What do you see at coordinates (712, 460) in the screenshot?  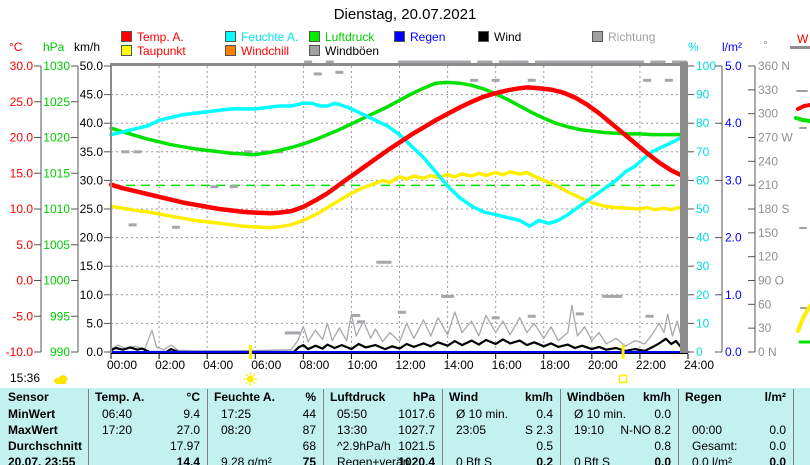 I see `table-cell-label: 0.0 l/m²` at bounding box center [712, 460].